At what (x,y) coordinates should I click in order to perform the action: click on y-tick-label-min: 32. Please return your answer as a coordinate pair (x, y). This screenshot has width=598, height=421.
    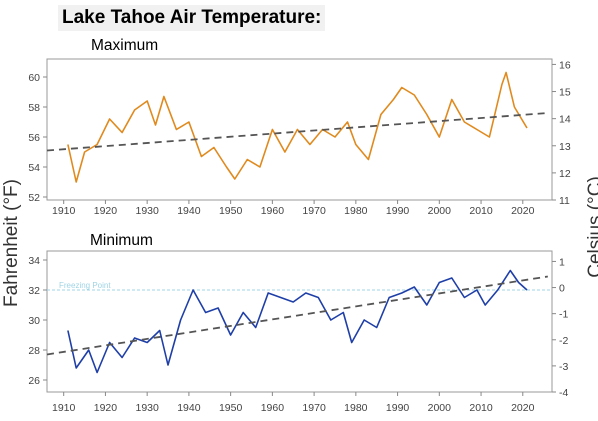
    Looking at the image, I should click on (34, 291).